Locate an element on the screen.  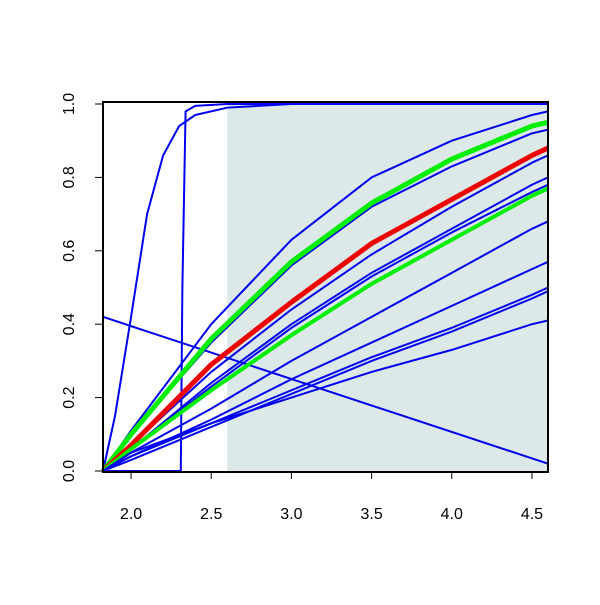
y-tick-label: 1.0 is located at coordinates (69, 104).